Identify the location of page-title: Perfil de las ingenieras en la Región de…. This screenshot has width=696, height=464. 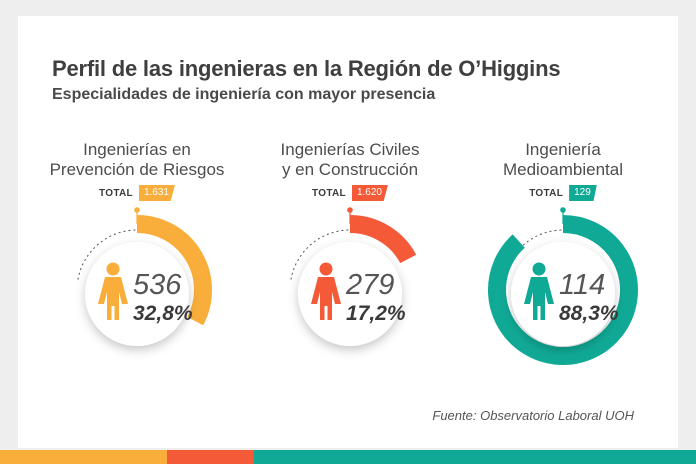
(306, 68).